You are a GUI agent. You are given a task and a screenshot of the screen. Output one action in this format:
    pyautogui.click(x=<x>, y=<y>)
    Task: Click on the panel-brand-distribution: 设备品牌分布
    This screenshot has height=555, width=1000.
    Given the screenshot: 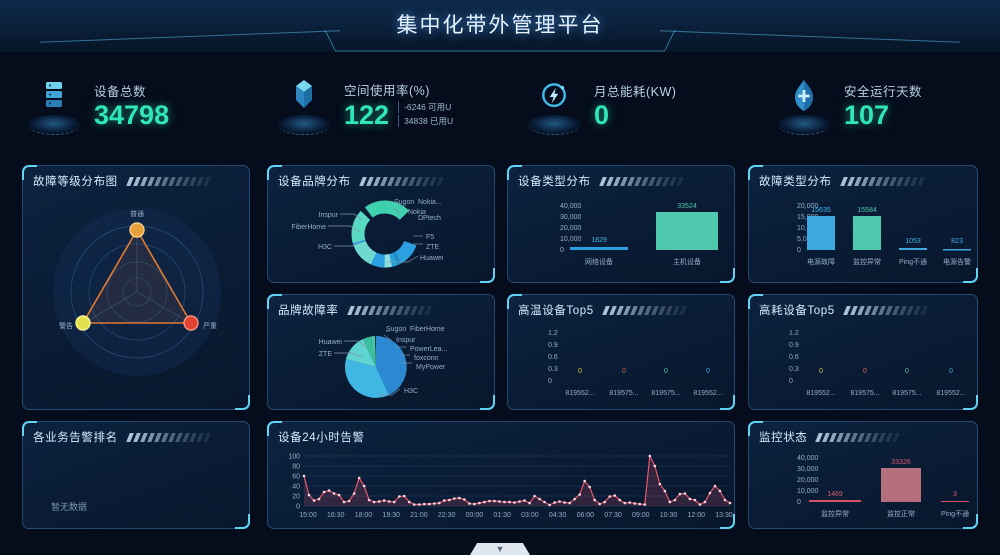 What is the action you would take?
    pyautogui.click(x=381, y=224)
    